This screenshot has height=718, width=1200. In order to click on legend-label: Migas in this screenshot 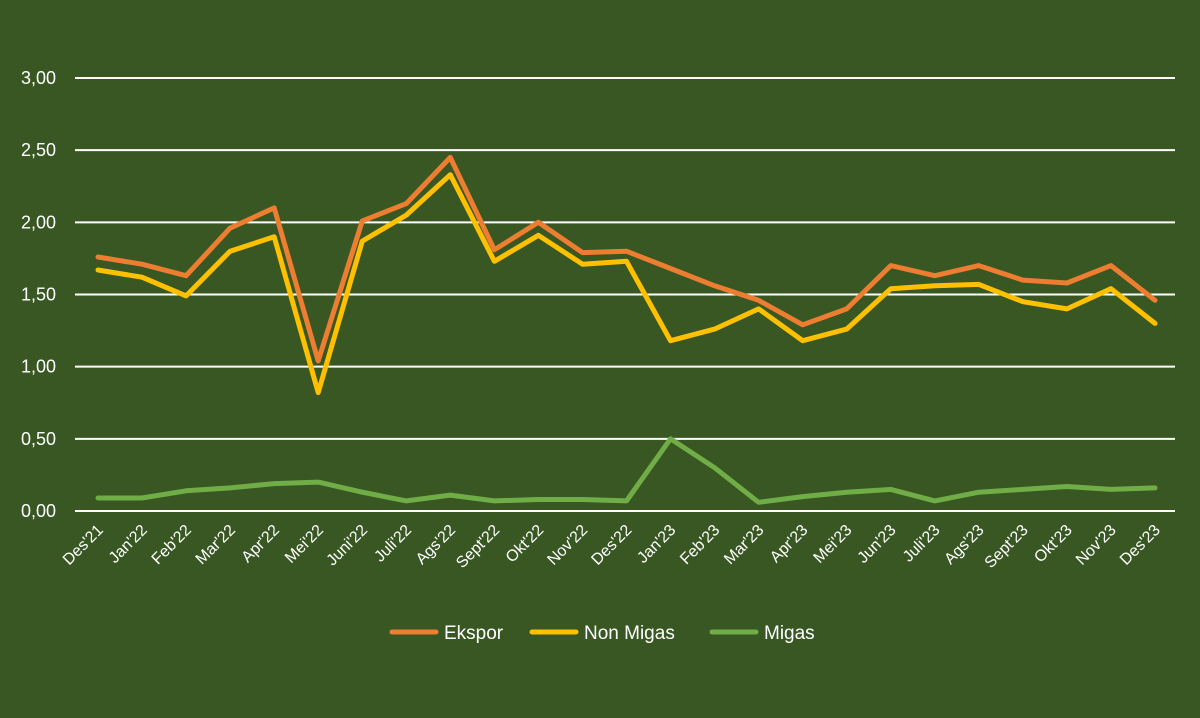, I will do `click(789, 633)`.